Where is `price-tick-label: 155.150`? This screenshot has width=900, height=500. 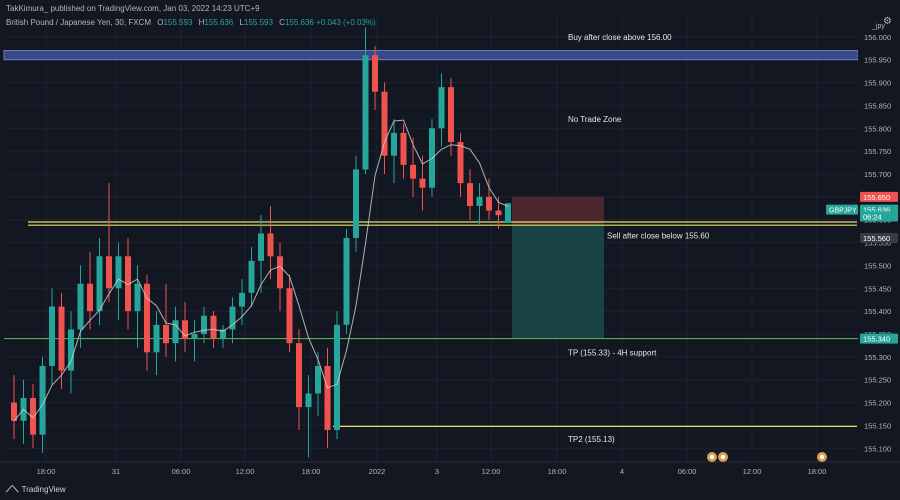
price-tick-label: 155.150 is located at coordinates (877, 425).